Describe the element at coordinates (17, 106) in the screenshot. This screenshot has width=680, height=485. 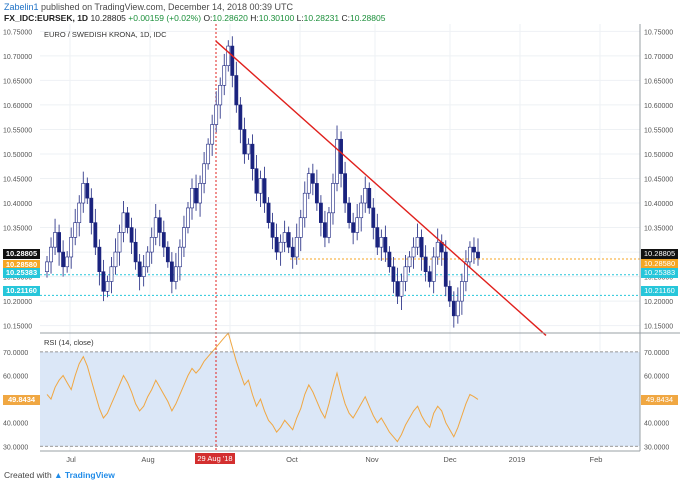
I see `price-tick-label: 10.60000` at that location.